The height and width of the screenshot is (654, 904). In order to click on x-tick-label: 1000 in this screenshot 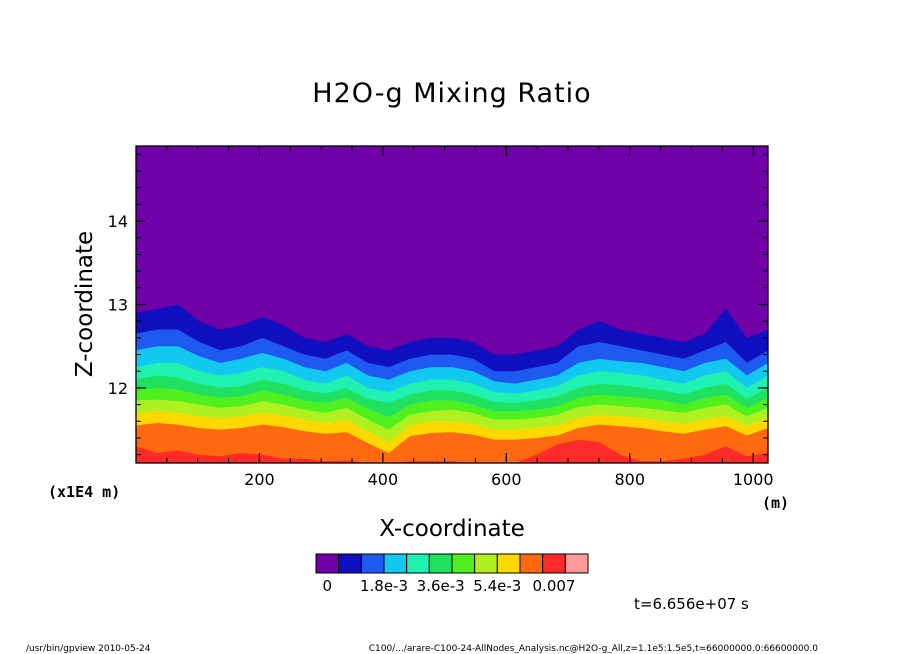, I will do `click(753, 479)`.